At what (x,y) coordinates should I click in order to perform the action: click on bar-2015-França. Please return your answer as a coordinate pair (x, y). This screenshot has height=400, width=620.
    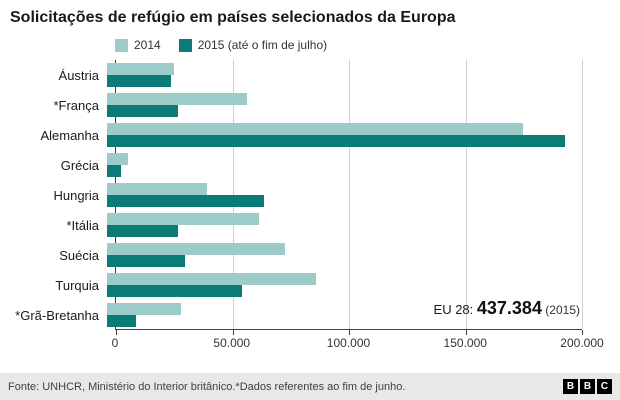
    Looking at the image, I should click on (143, 111).